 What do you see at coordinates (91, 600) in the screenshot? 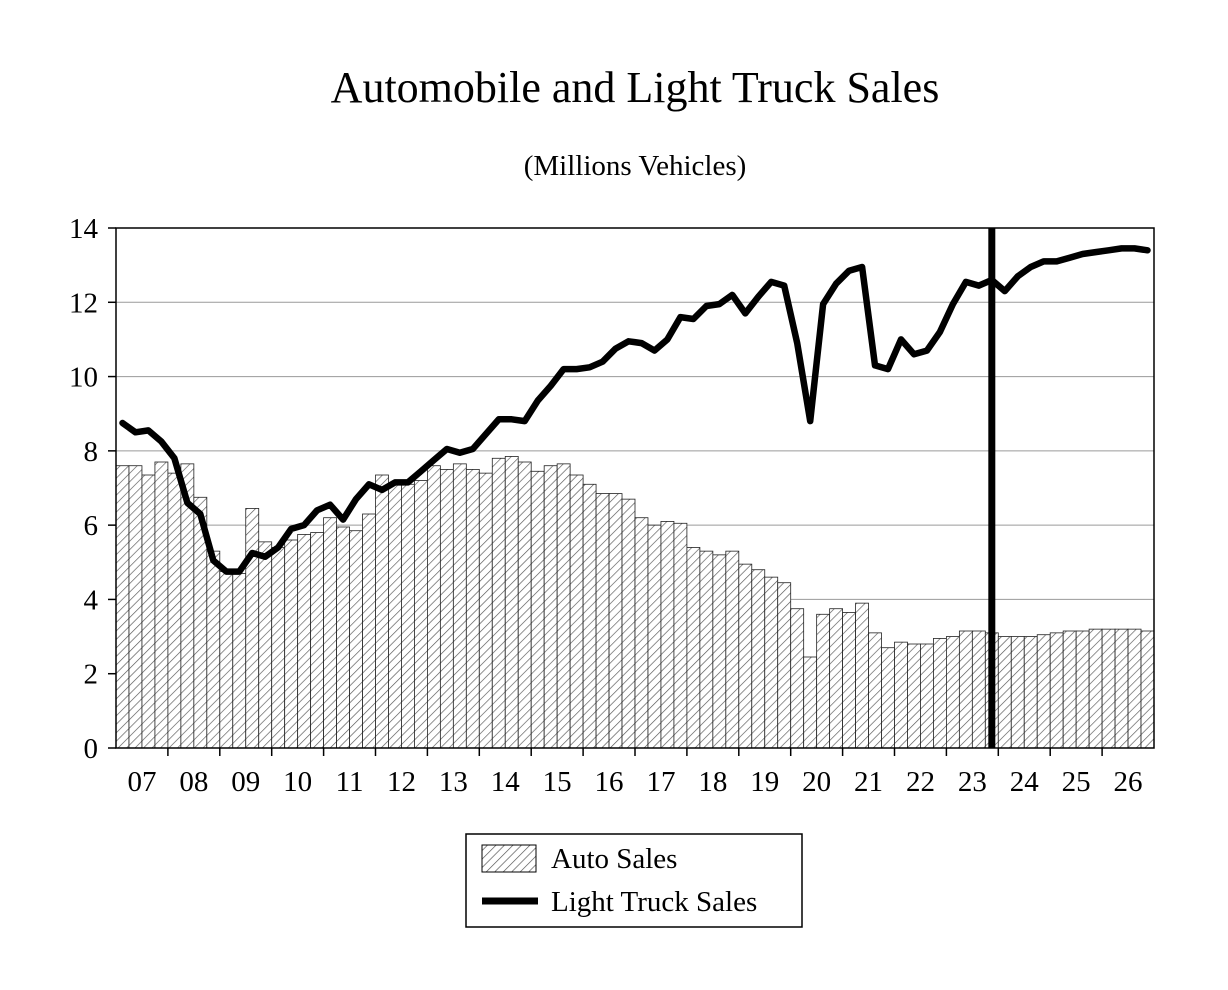
I see `y-tick-label: 4` at bounding box center [91, 600].